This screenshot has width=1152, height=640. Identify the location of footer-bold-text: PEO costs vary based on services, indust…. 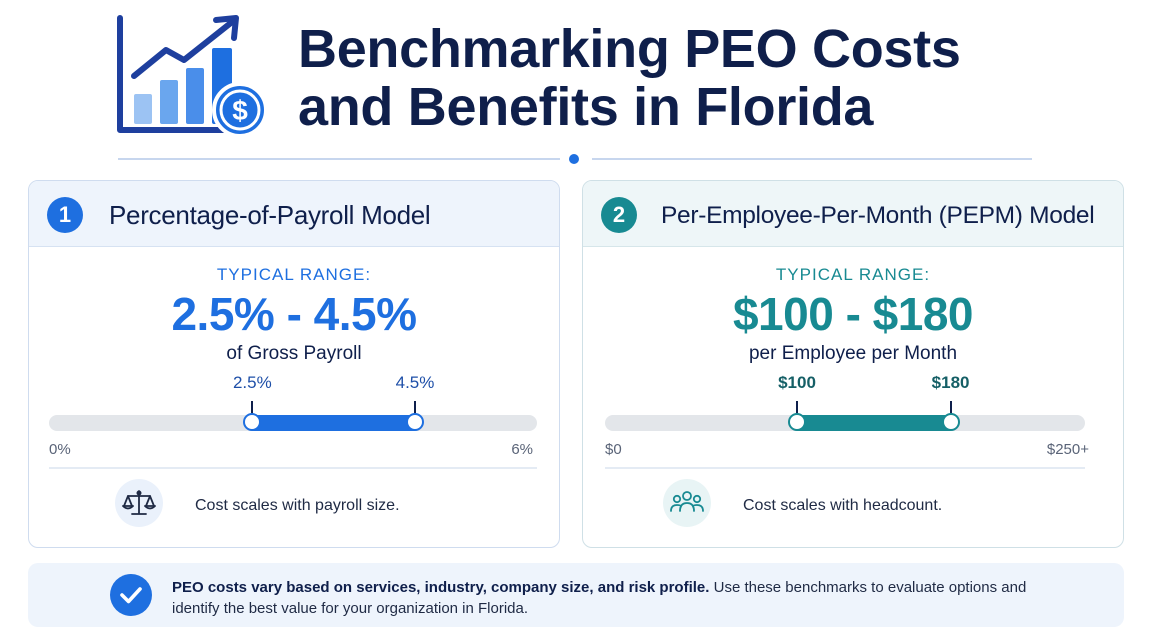
(441, 587).